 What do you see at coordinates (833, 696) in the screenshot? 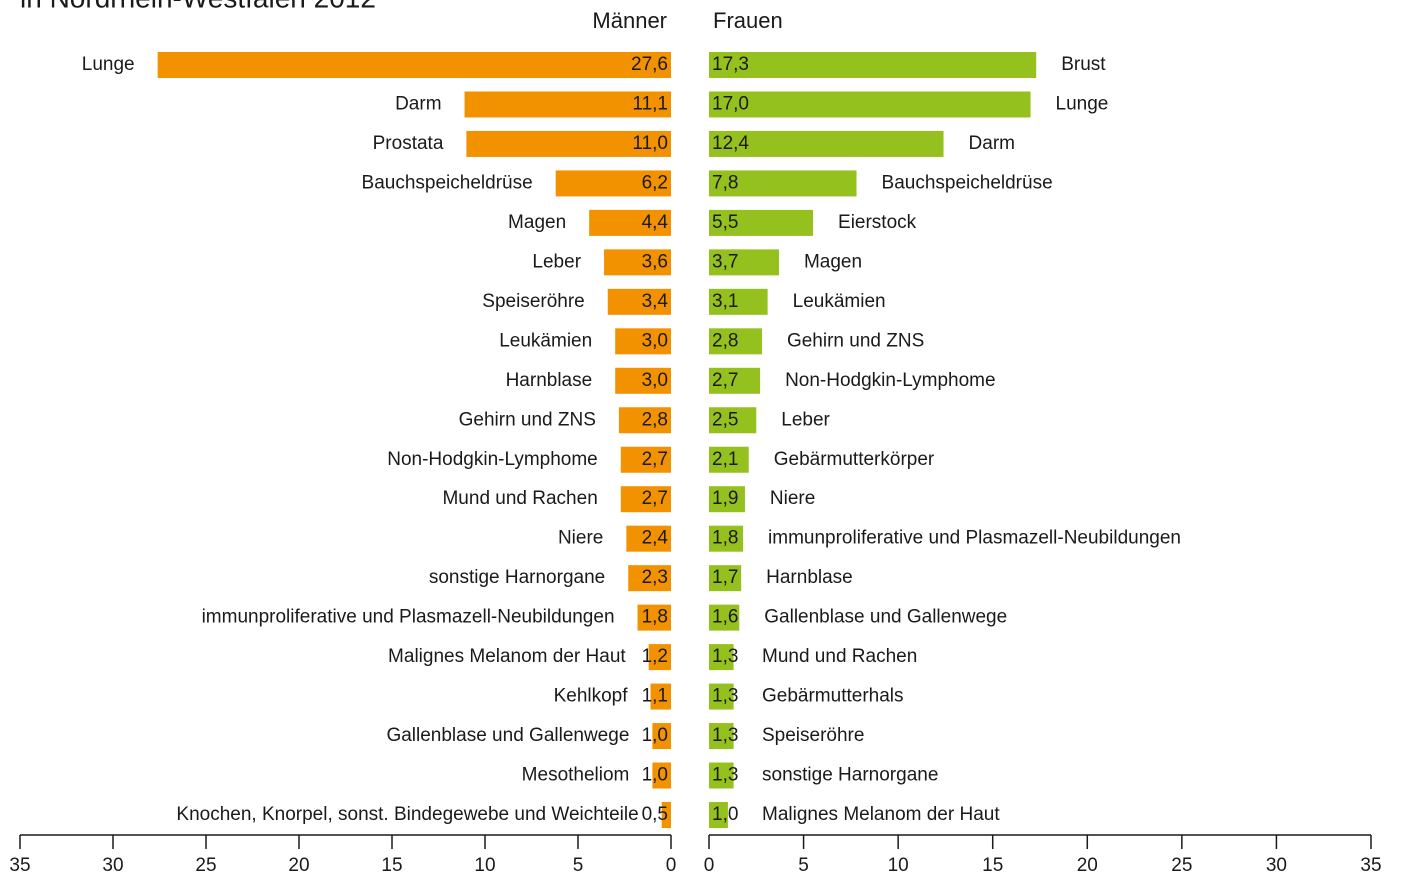
I see `category-label: Gebärmutterhals` at bounding box center [833, 696].